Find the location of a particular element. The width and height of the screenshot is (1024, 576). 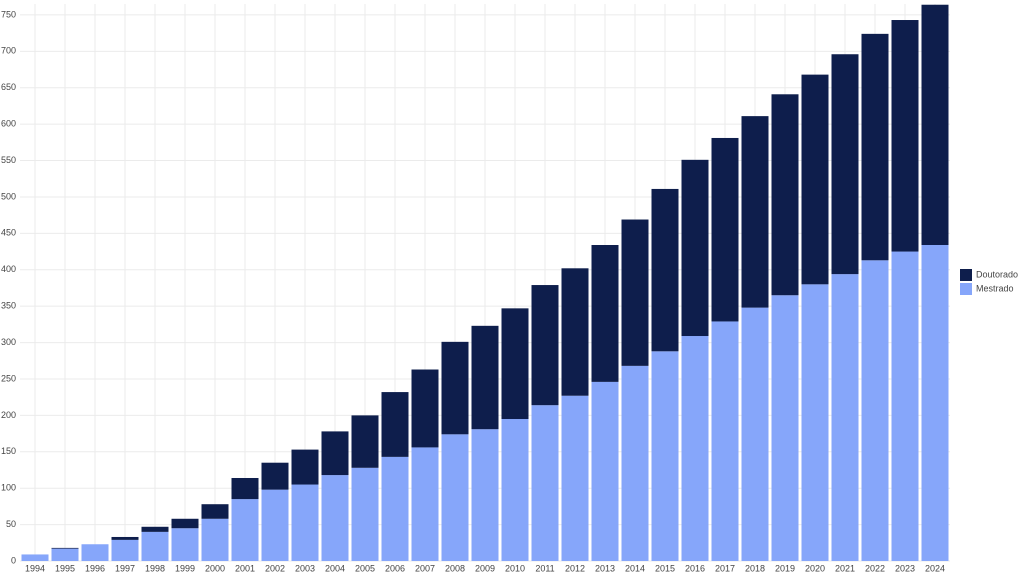

y-tick-label: 350 is located at coordinates (8, 306).